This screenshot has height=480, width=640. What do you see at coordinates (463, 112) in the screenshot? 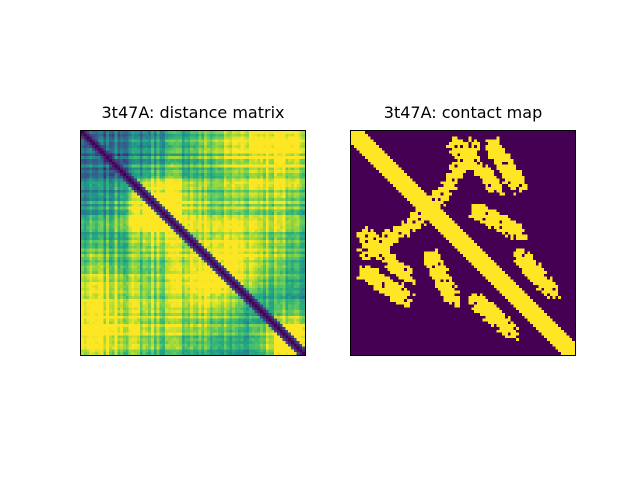
I see `contact-map-title: 3t47A: contact map` at bounding box center [463, 112].